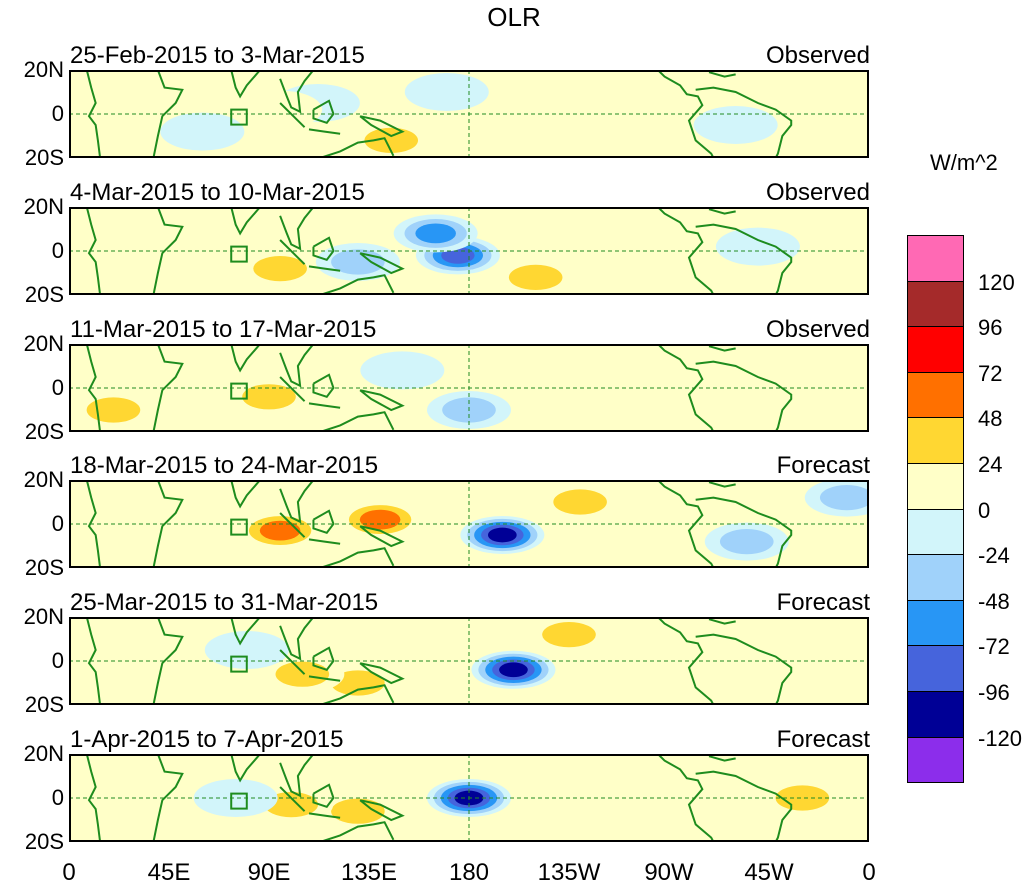  Describe the element at coordinates (217, 192) in the screenshot. I see `panel-date-range: 4-Mar-2015 to 10-Mar-2015` at that location.